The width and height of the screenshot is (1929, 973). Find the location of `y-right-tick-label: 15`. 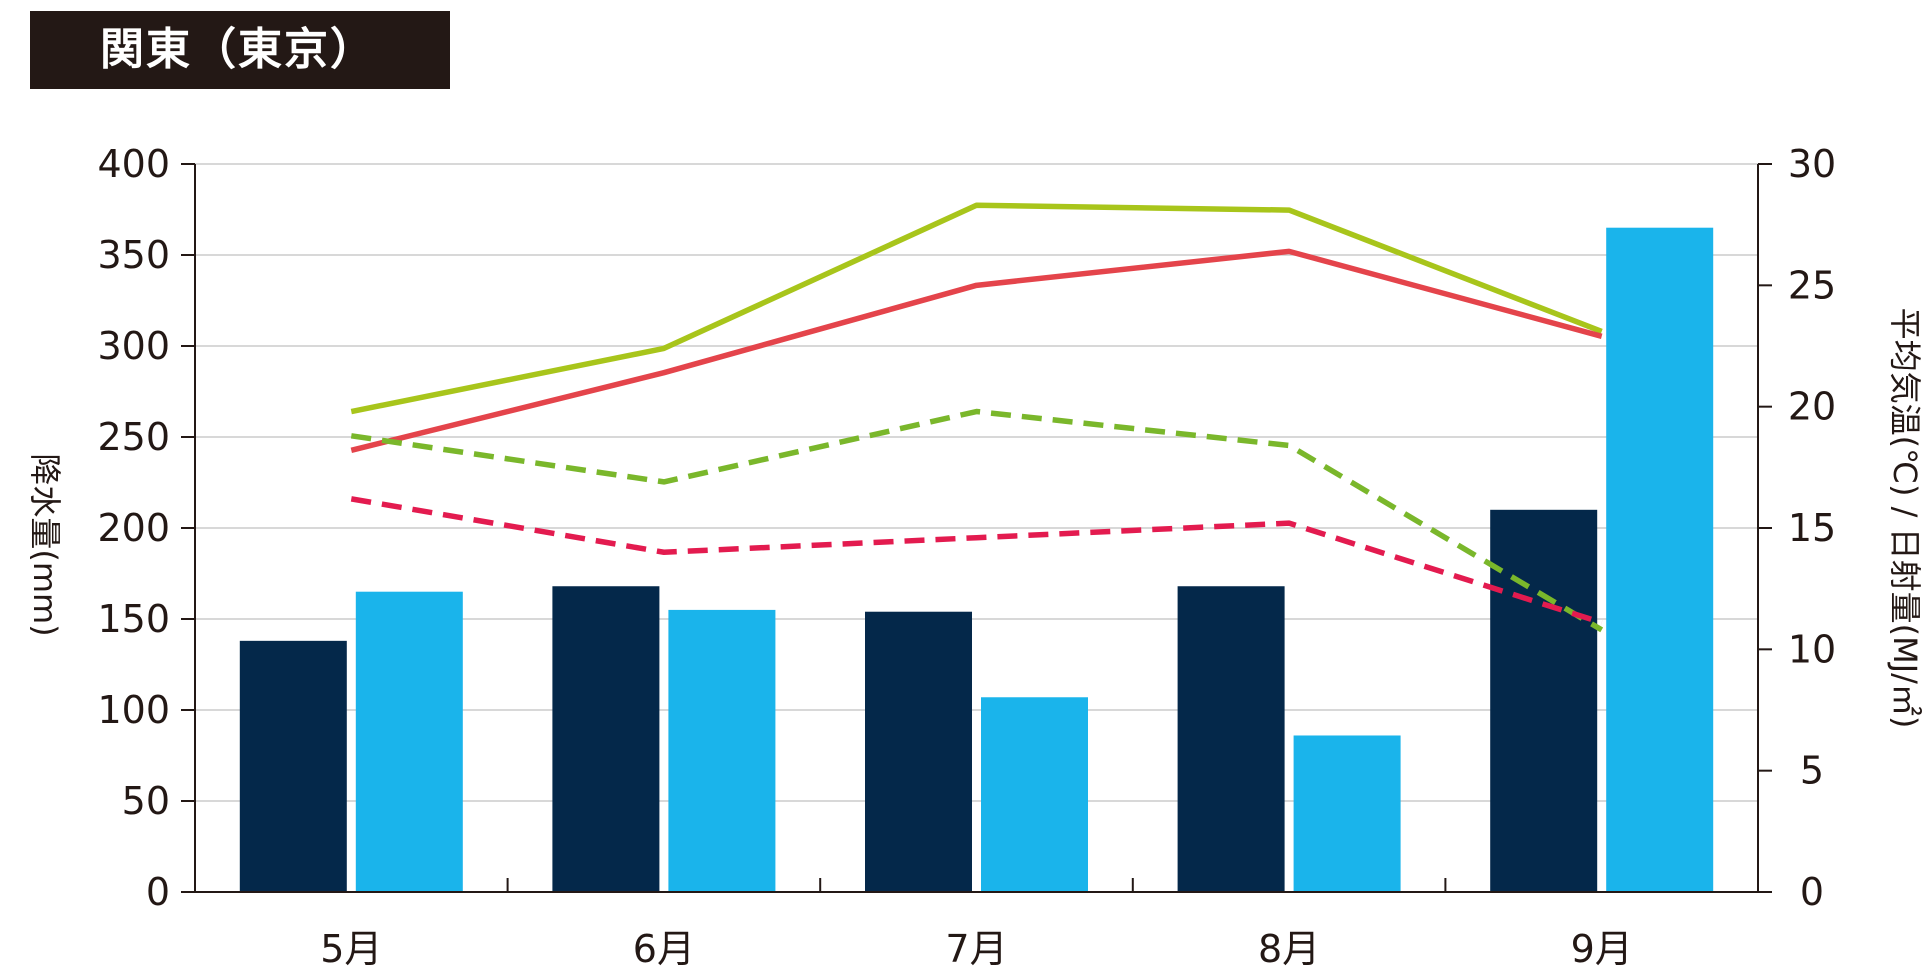

y-right-tick-label: 15 is located at coordinates (1812, 528).